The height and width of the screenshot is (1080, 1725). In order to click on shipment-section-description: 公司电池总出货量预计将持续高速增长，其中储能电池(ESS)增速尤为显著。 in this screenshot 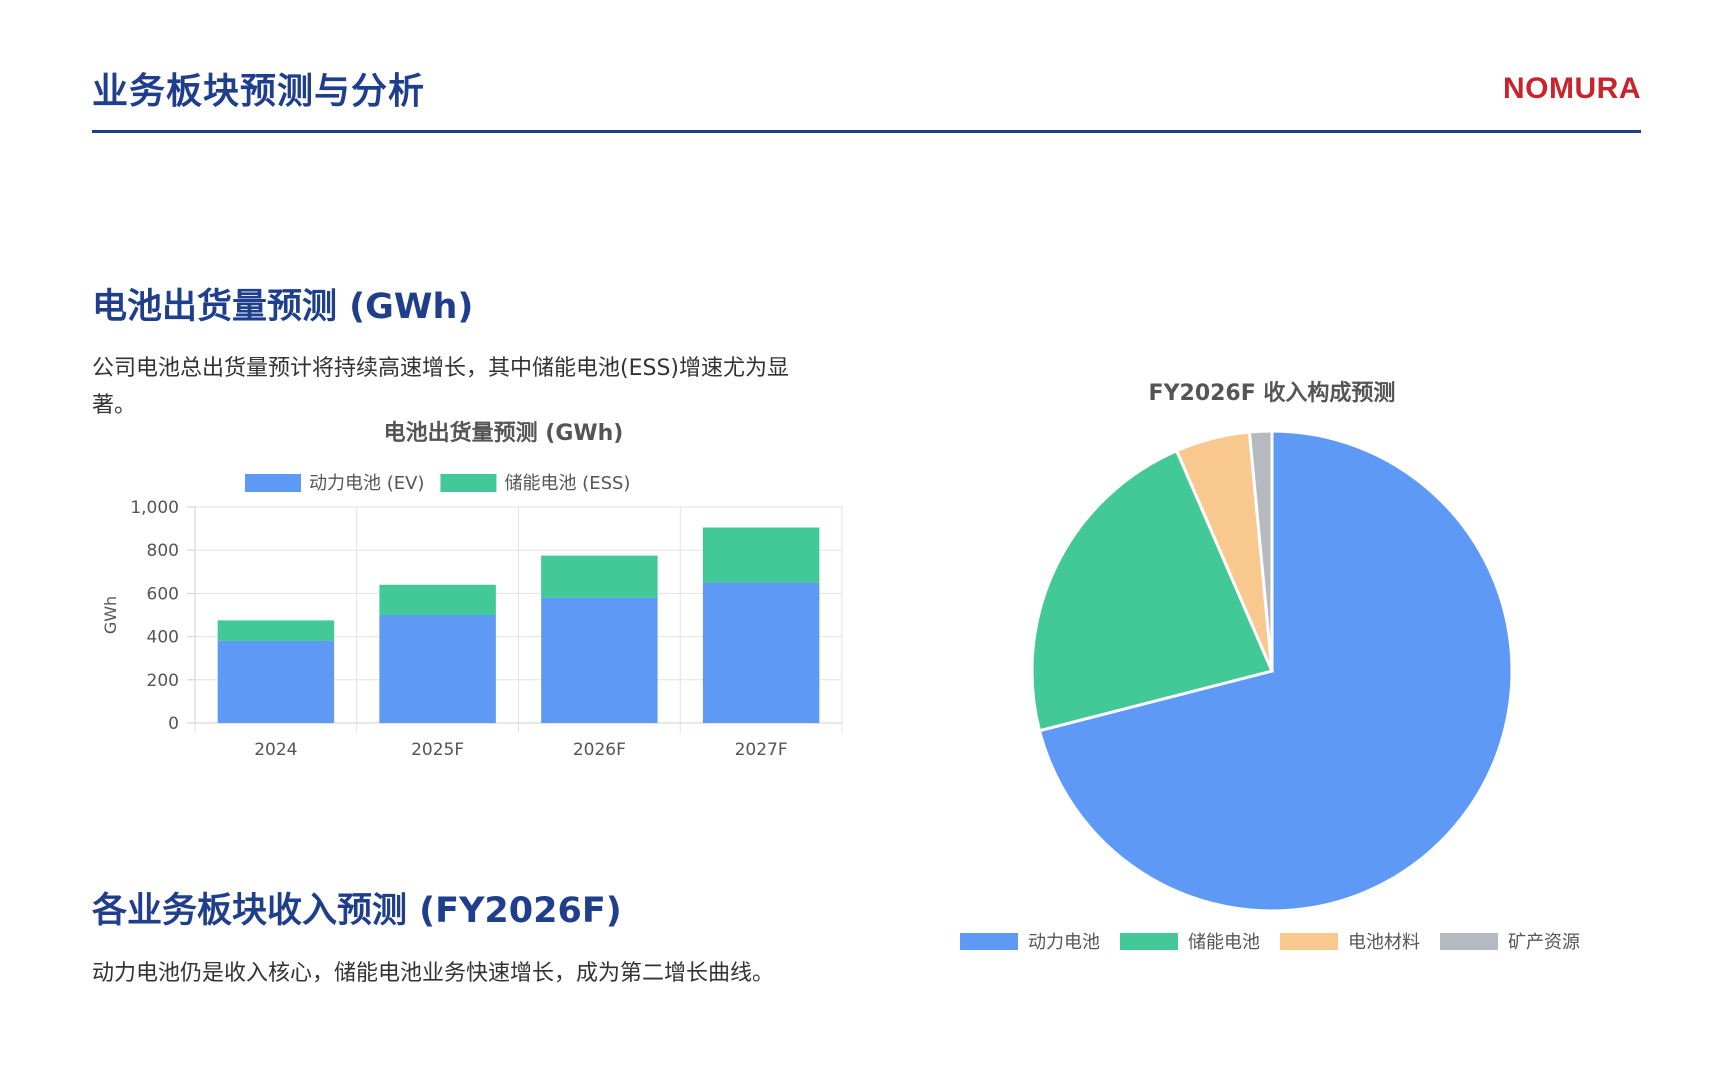, I will do `click(440, 387)`.